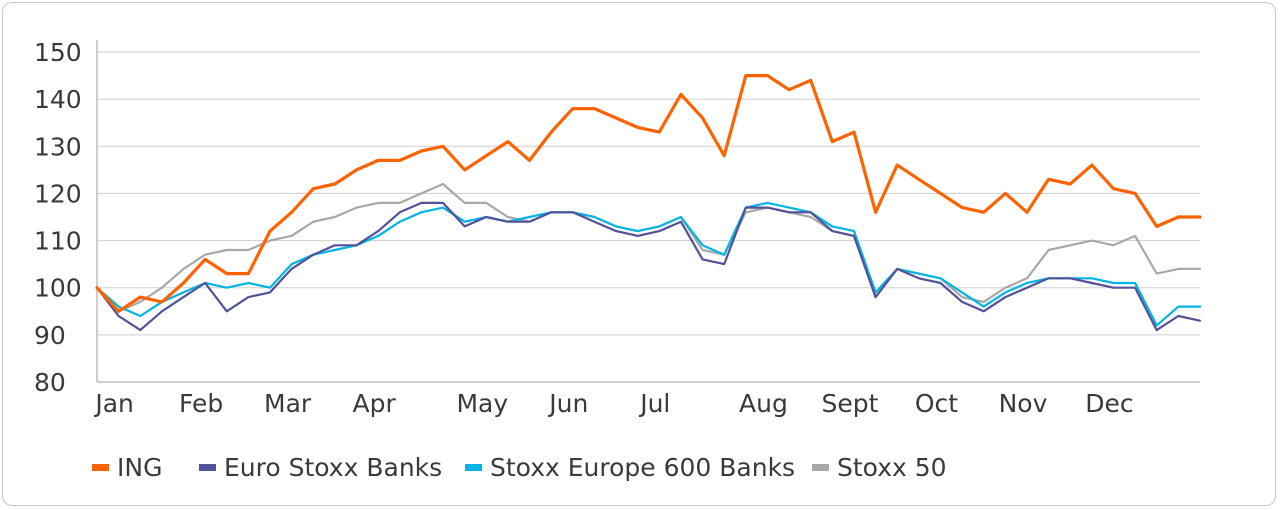 This screenshot has width=1280, height=510. Describe the element at coordinates (892, 467) in the screenshot. I see `legend-label: Stoxx 50` at that location.